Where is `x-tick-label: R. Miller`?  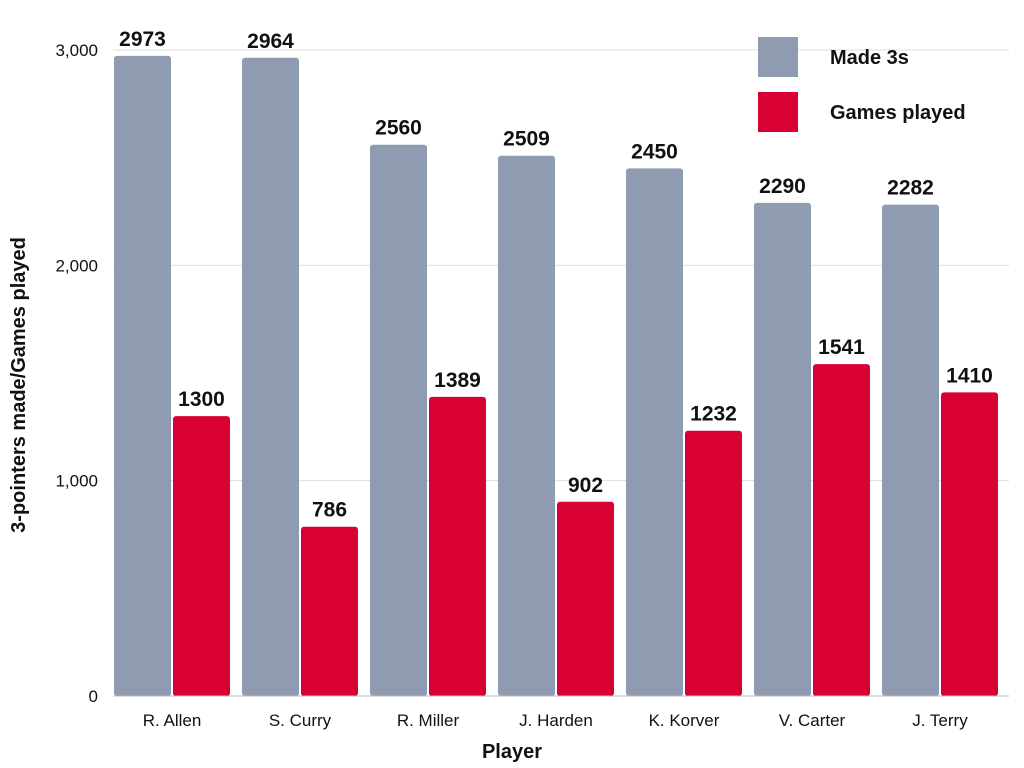 x-tick-label: R. Miller is located at coordinates (428, 720).